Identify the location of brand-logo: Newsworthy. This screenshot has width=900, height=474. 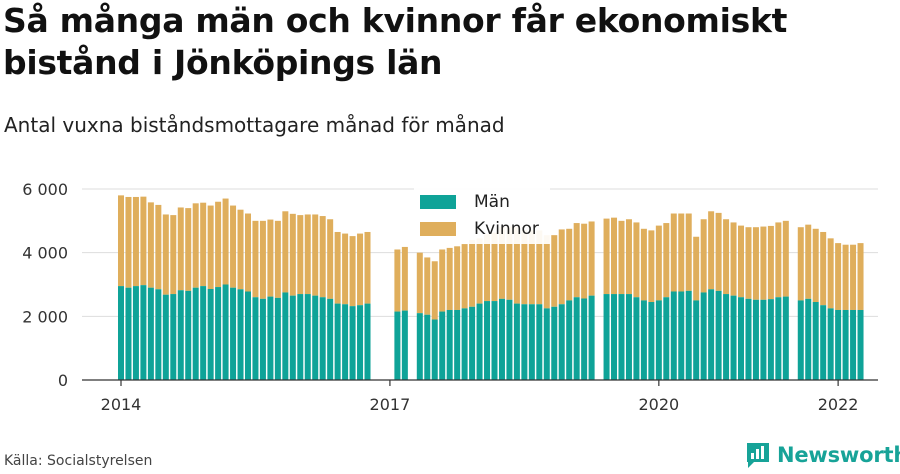
(822, 455).